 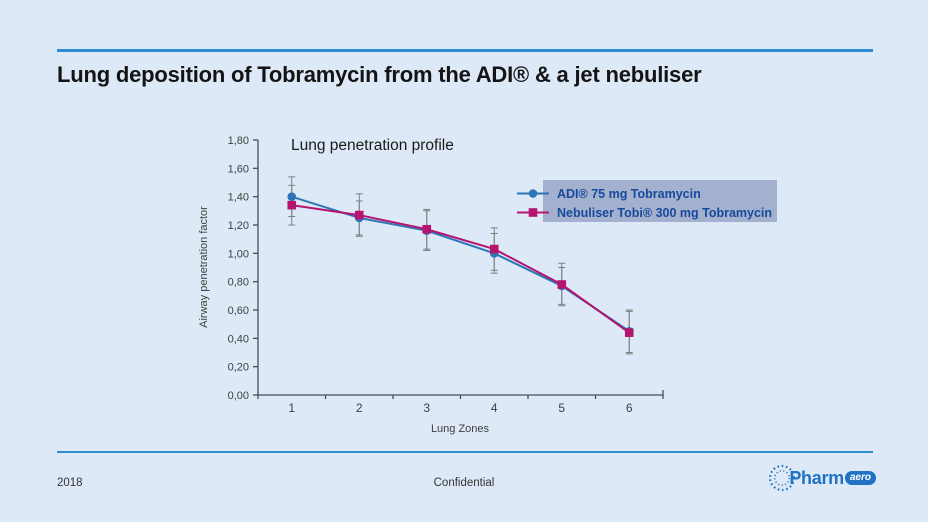 What do you see at coordinates (372, 145) in the screenshot?
I see `chart-title: Lung penetration profile` at bounding box center [372, 145].